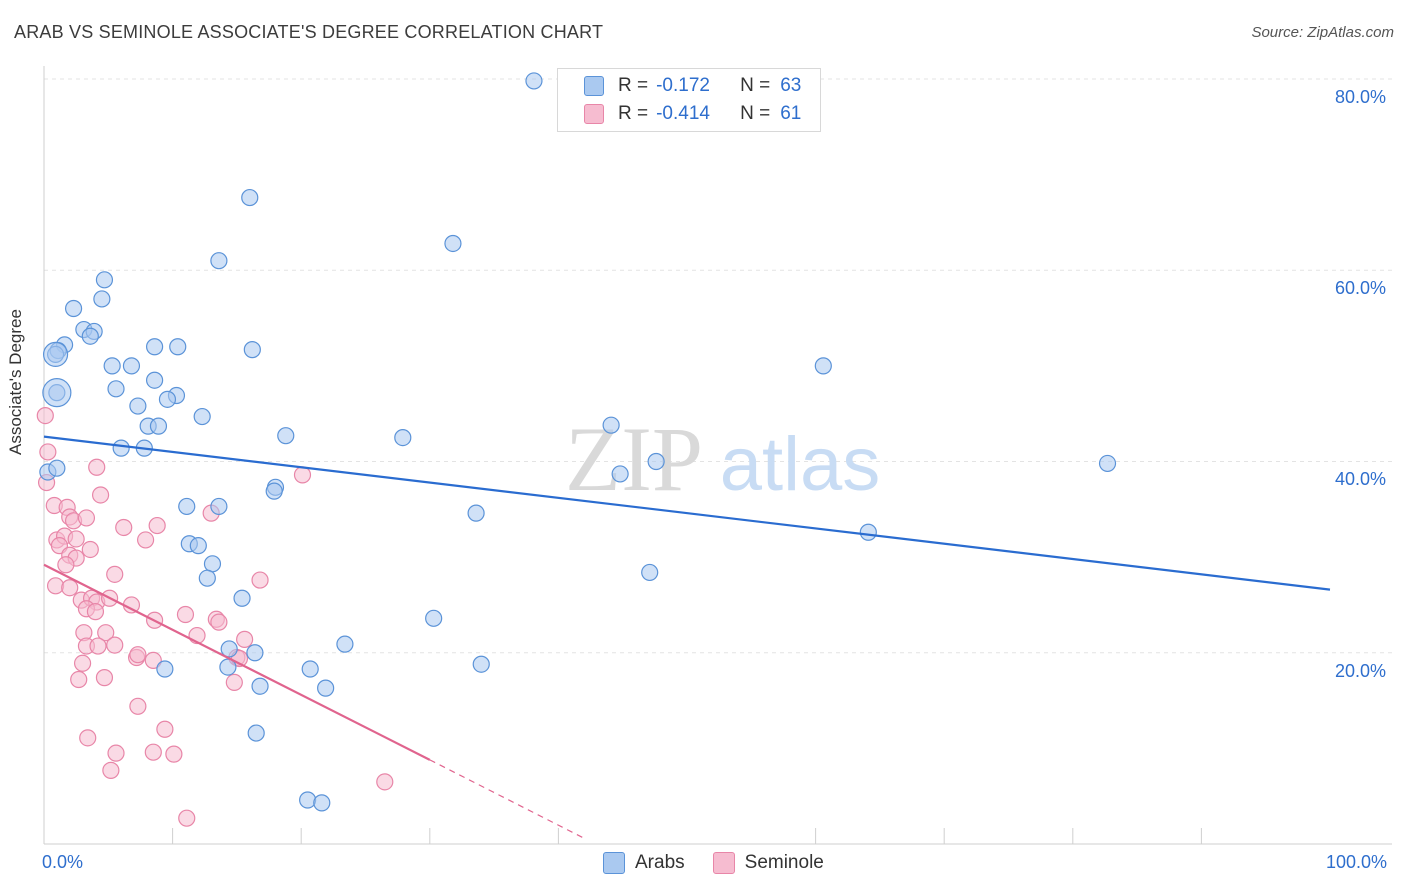 This screenshot has height=892, width=1406. Describe the element at coordinates (755, 113) in the screenshot. I see `seminole-n-label: N =` at that location.